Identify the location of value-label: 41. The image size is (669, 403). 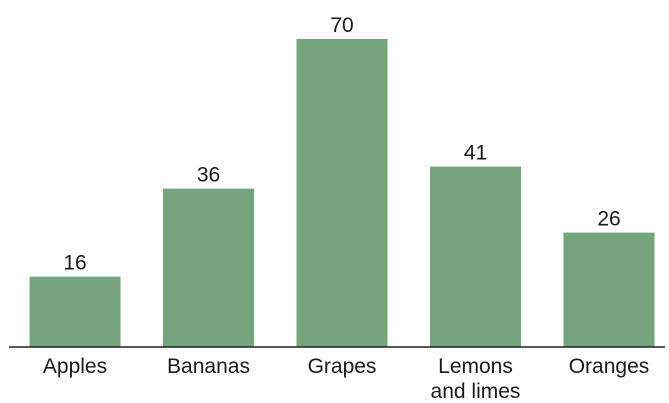
(475, 153).